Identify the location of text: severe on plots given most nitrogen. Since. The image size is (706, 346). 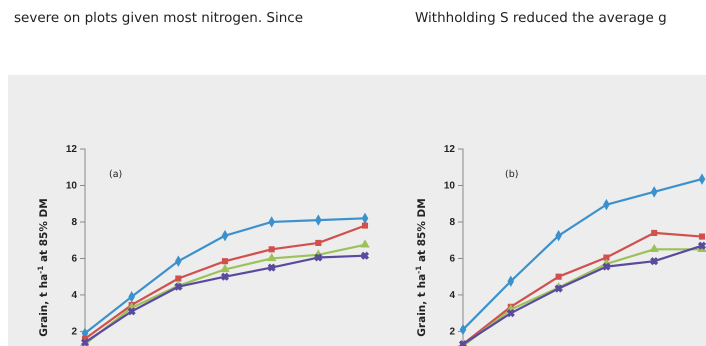
(159, 18).